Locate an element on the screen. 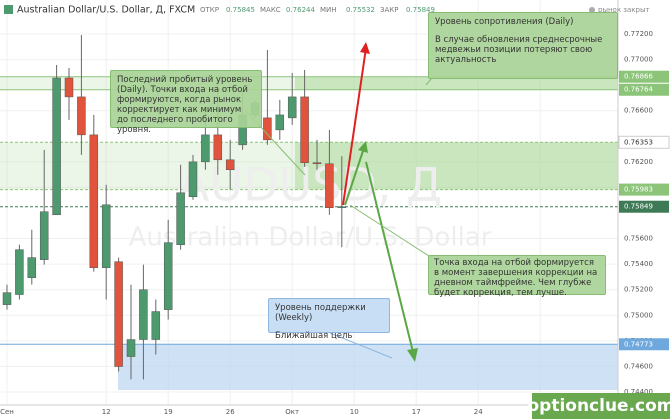 The height and width of the screenshot is (419, 670). ohlc-value: 0.75849 is located at coordinates (420, 10).